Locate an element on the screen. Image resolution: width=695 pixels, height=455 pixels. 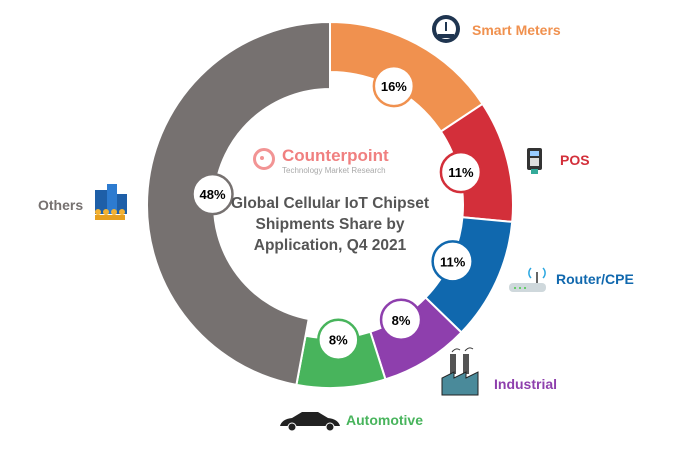
data-label: 16% is located at coordinates (394, 86).